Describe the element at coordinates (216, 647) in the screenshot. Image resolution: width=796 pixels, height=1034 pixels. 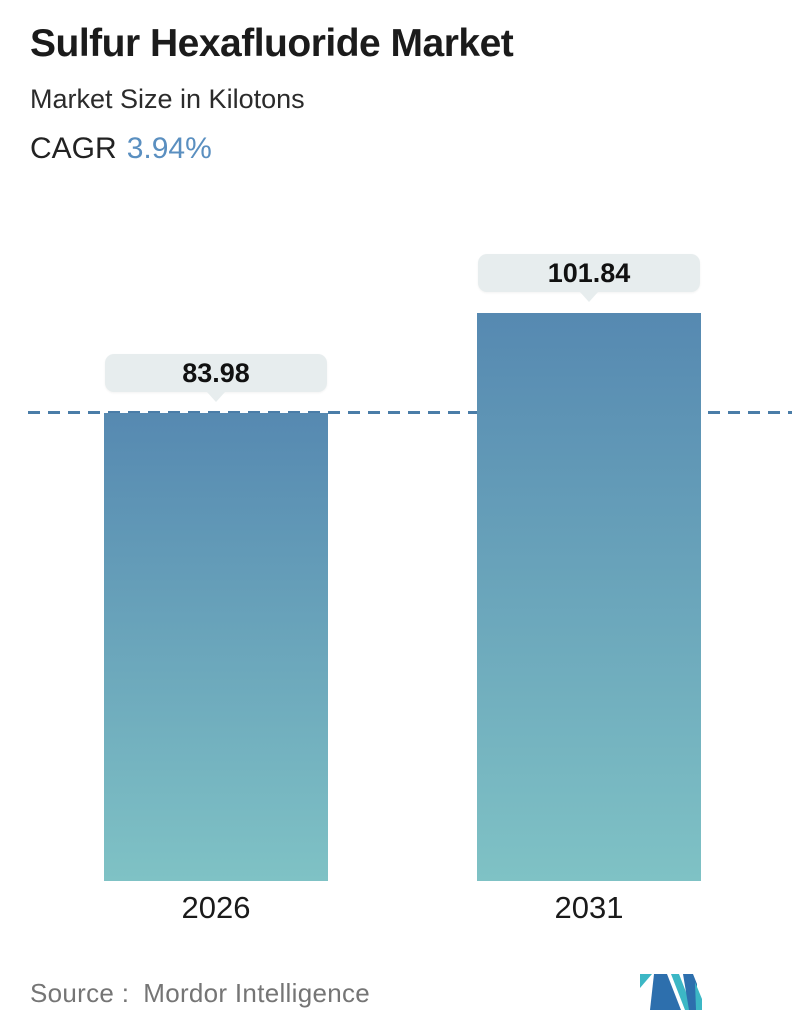
I see `bar-2026` at that location.